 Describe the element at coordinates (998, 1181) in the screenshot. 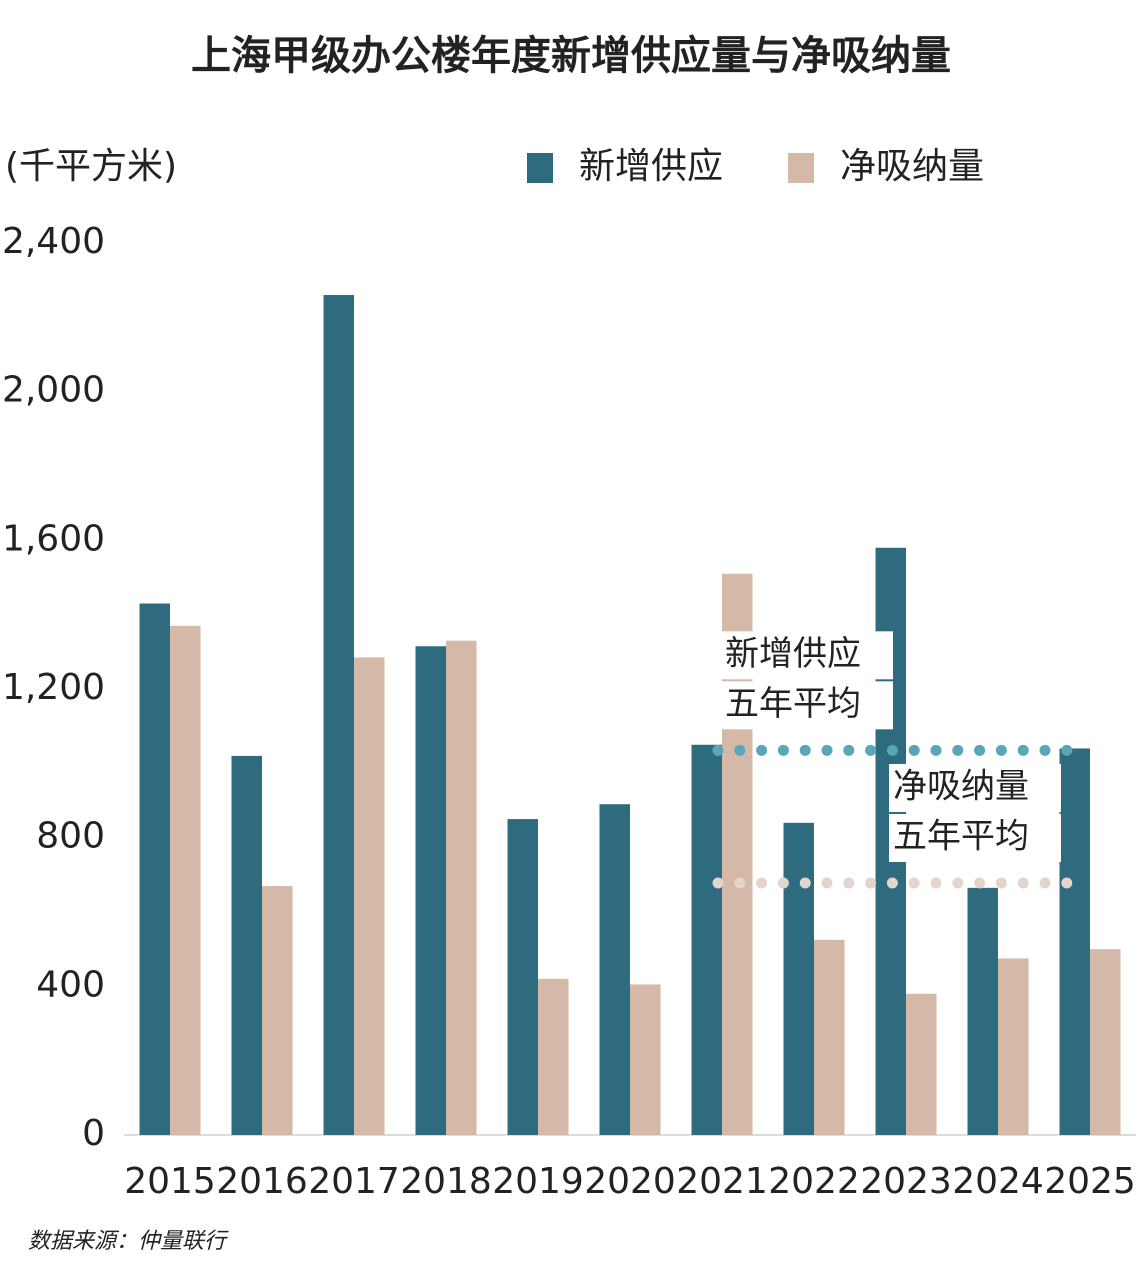

I see `x-tick-label: 2024` at that location.